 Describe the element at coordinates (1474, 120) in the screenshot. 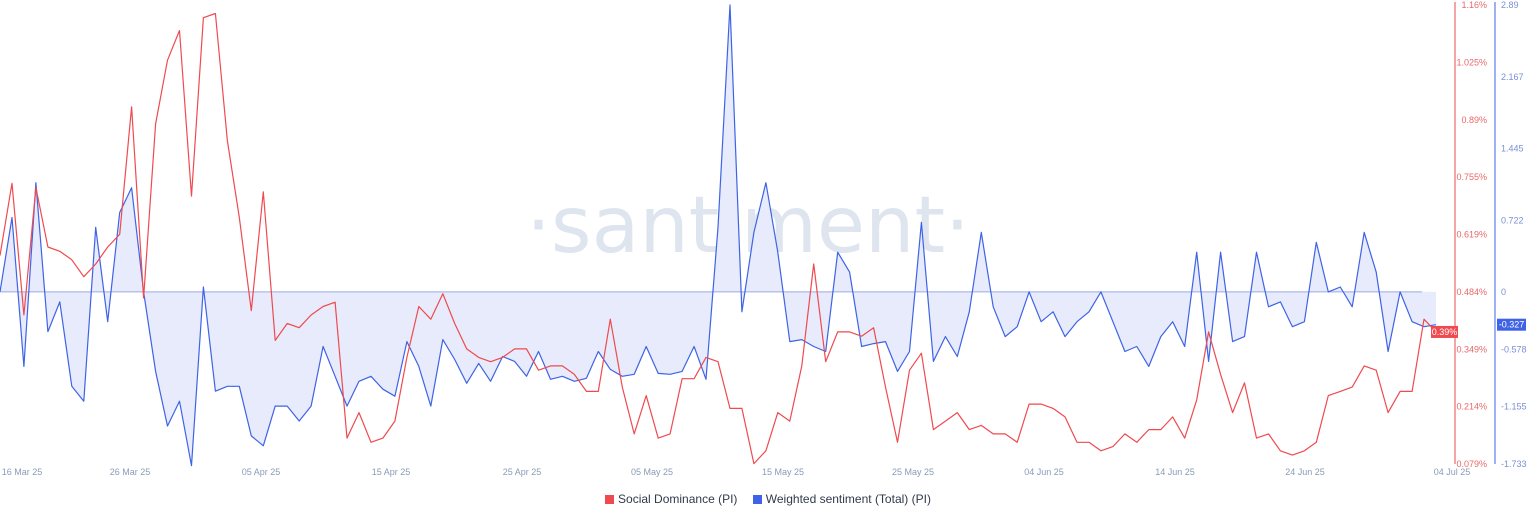

I see `y-left-tick-label: 0.89%` at that location.